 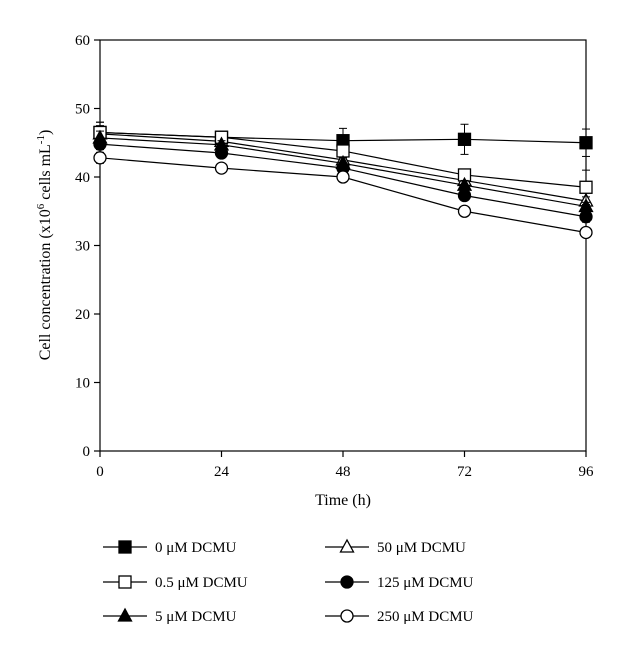 I want to click on y-tick-label: 0, so click(x=87, y=452).